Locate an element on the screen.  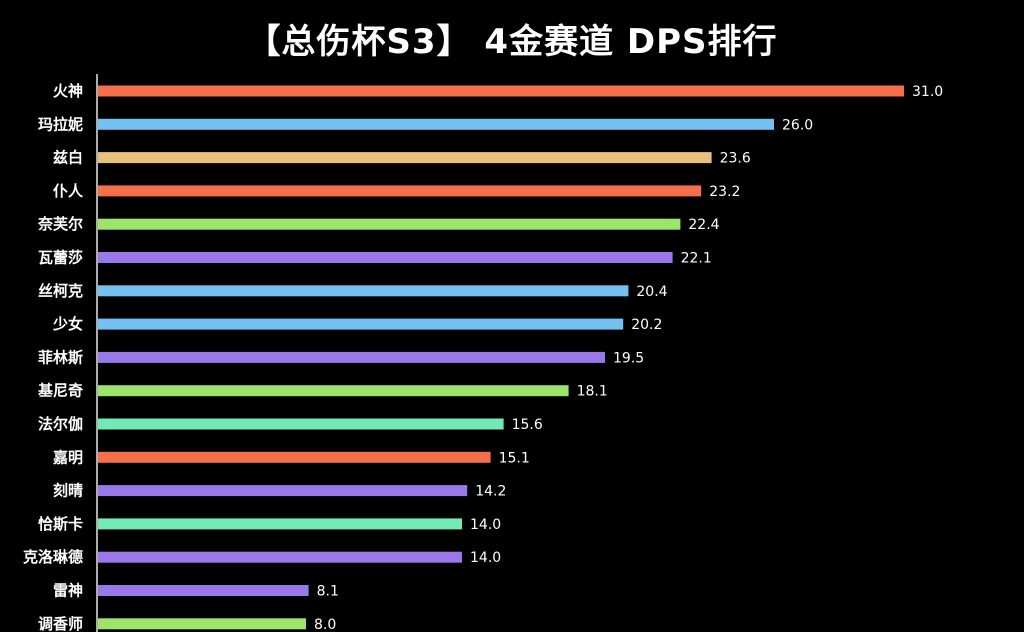
category-label: 少女 is located at coordinates (67, 324).